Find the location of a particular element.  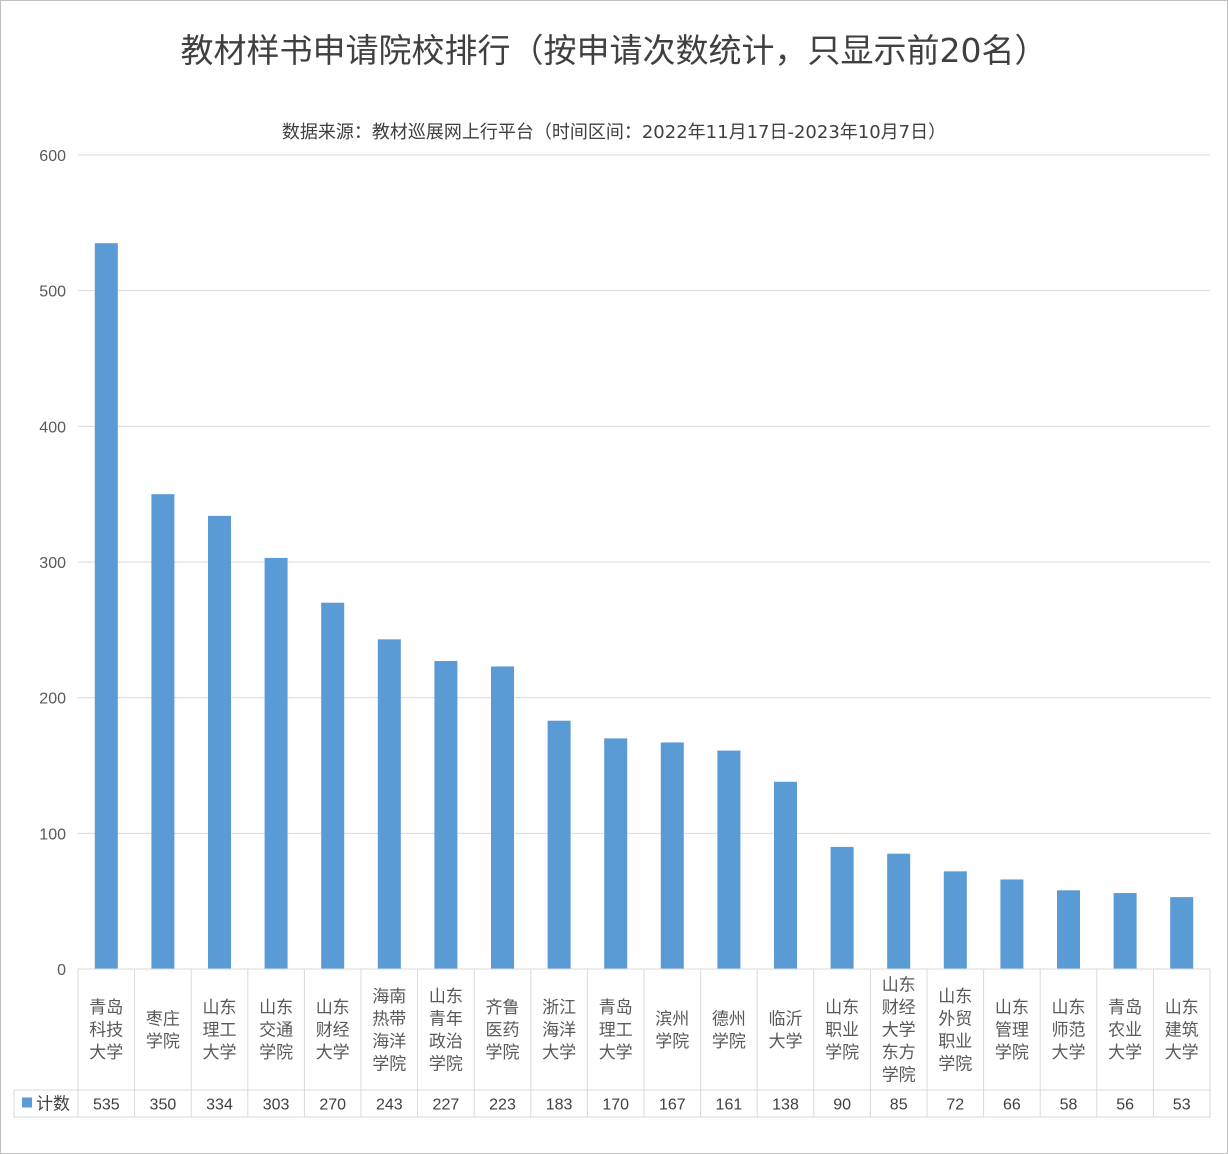

legend-swatch is located at coordinates (27, 1102).